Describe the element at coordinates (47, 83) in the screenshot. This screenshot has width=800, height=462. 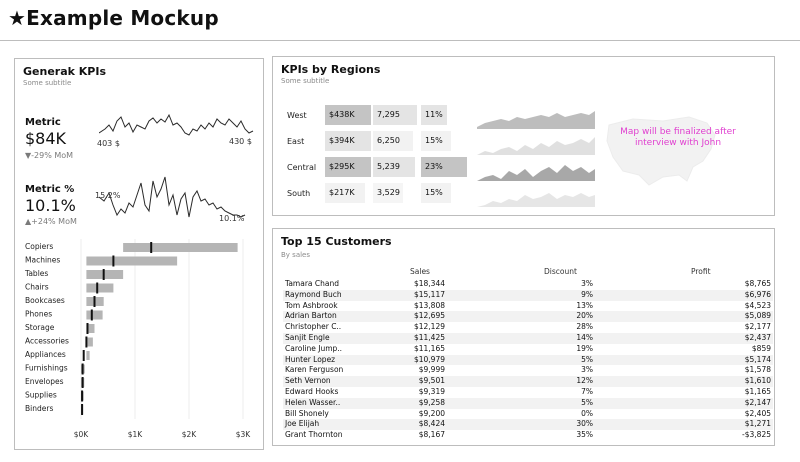
I see `general-kpis-subtitle: Some subtitle` at that location.